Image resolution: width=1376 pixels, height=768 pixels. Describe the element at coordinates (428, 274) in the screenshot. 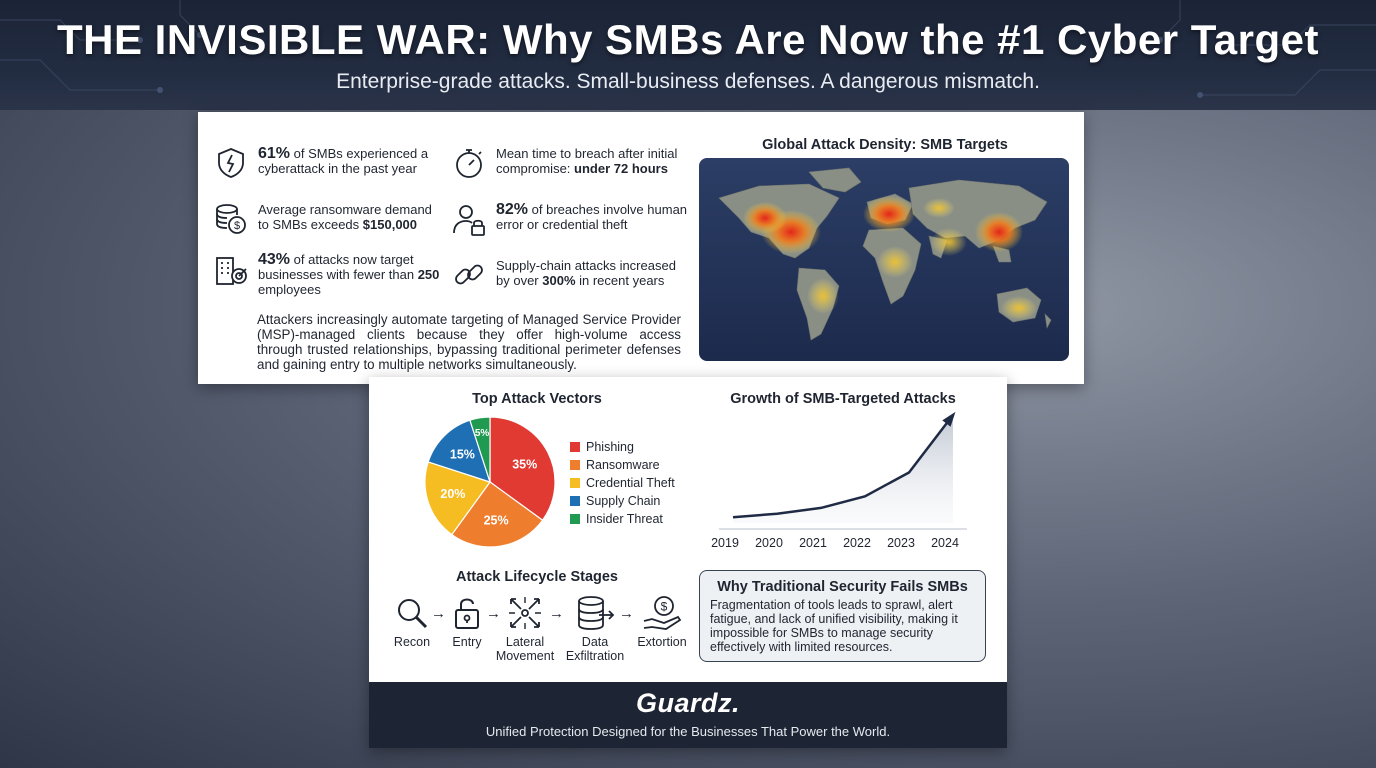

I see `stat-bold: 250` at that location.